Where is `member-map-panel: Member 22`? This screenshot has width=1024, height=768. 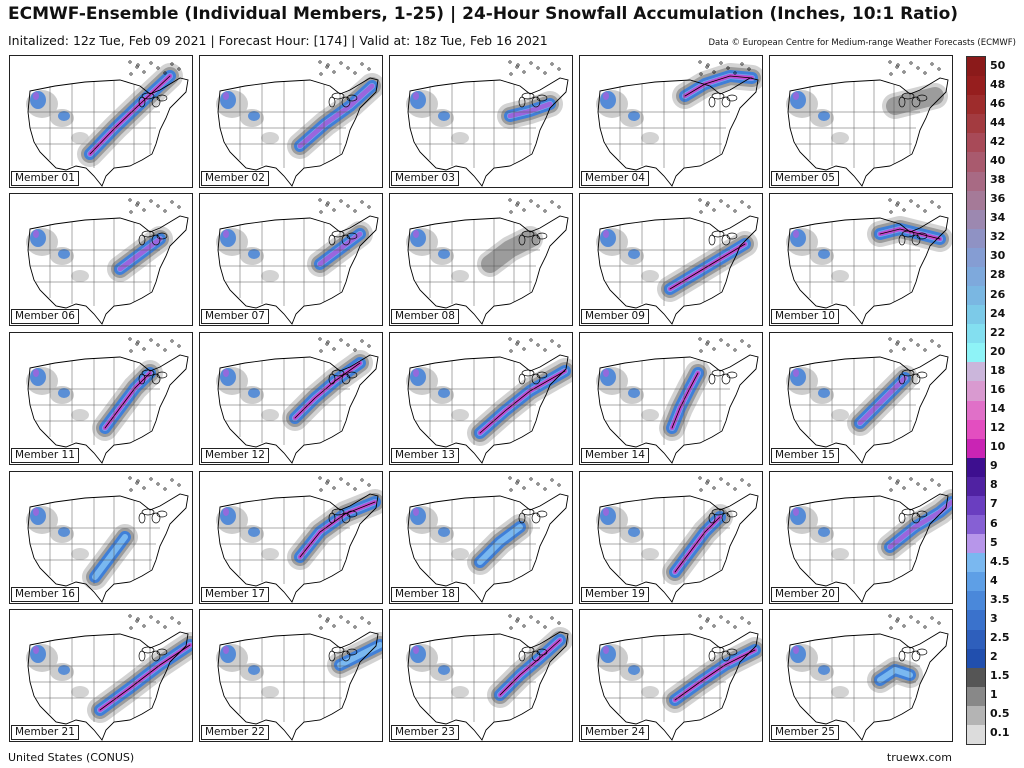
member-map-panel: Member 22 is located at coordinates (291, 675).